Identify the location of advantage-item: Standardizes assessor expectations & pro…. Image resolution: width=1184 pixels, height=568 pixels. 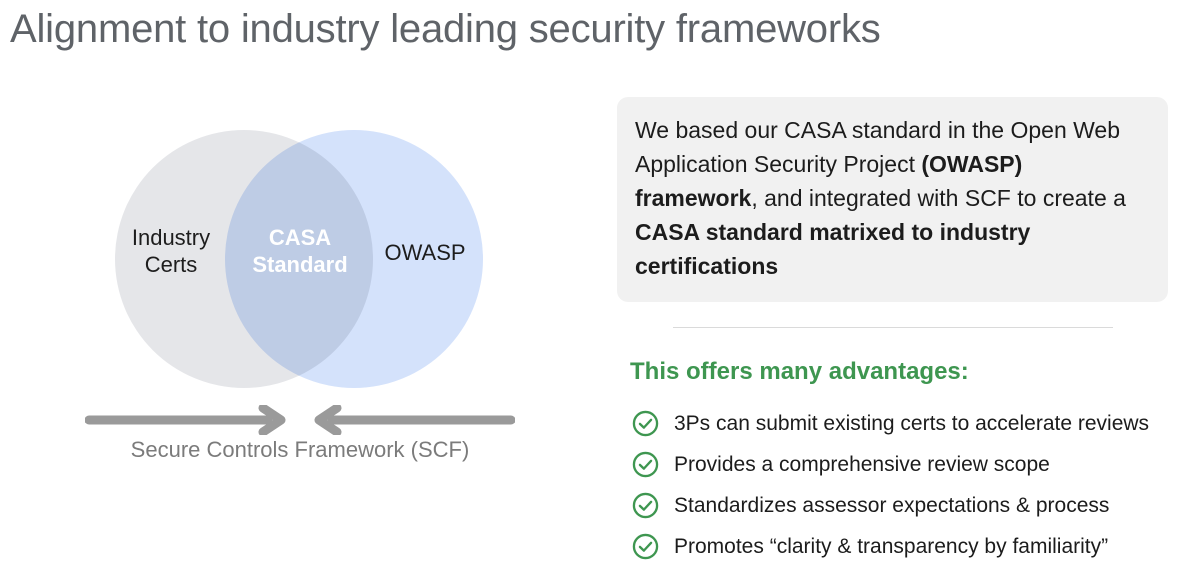
(902, 505).